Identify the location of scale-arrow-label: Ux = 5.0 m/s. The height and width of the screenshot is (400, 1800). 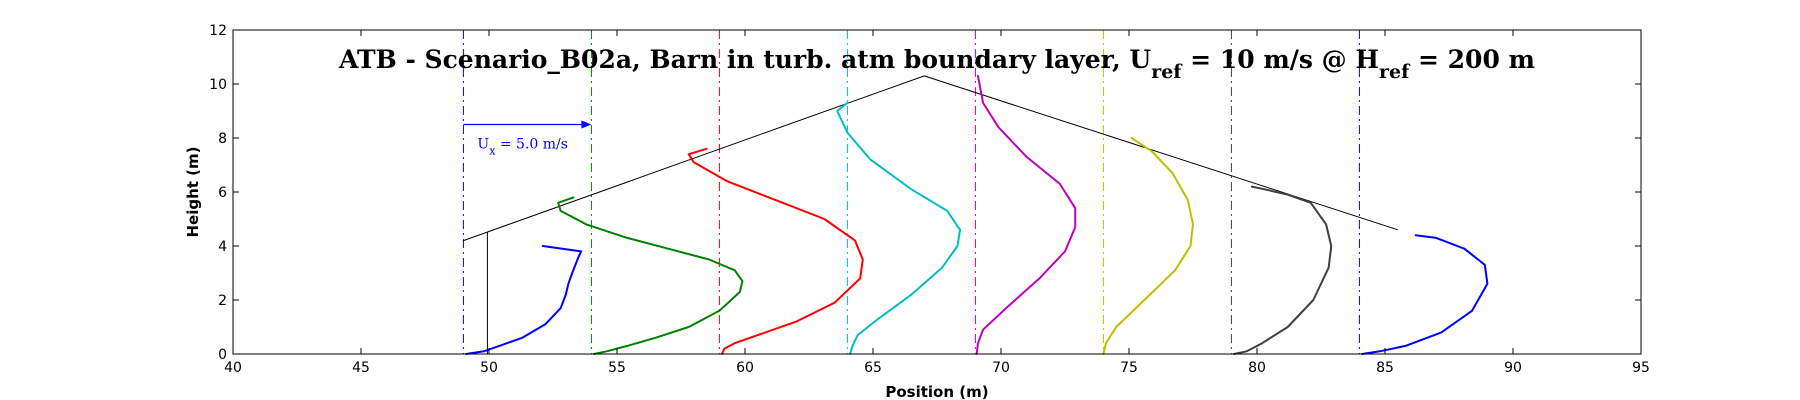
(522, 147).